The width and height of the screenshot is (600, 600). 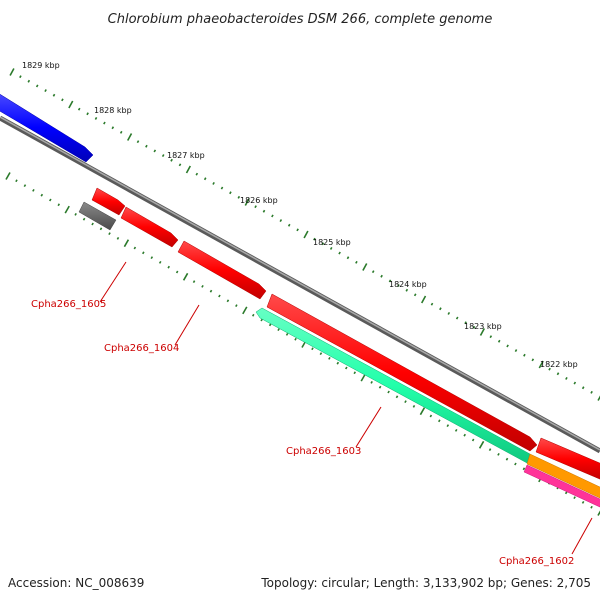 What do you see at coordinates (559, 364) in the screenshot?
I see `kbp-label: 1822 kbp` at bounding box center [559, 364].